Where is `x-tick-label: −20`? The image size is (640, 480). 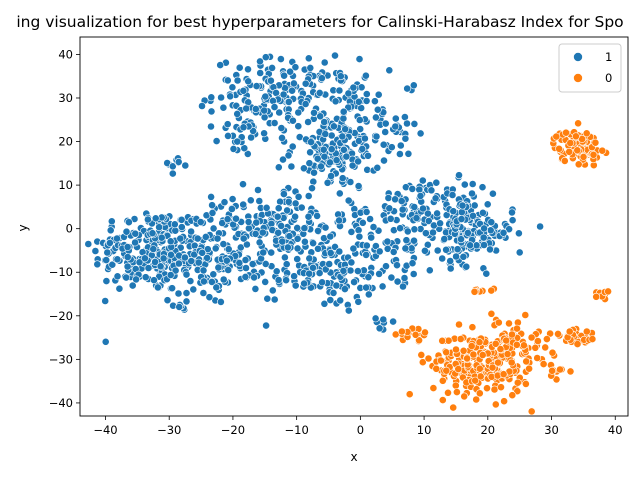 x-tick-label: −20 is located at coordinates (233, 430).